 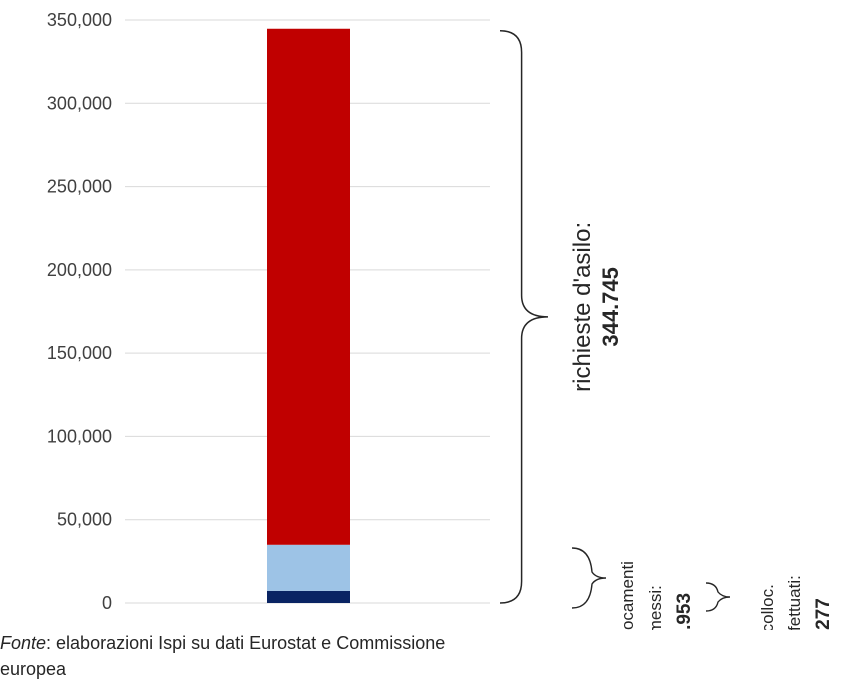 I want to click on promessi-label-2: promessi:, so click(x=655, y=607).